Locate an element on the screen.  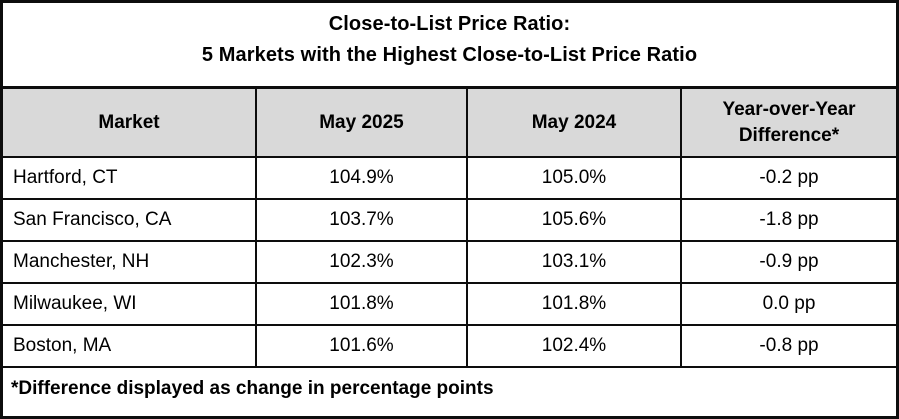
column-header-market: Market is located at coordinates (130, 123).